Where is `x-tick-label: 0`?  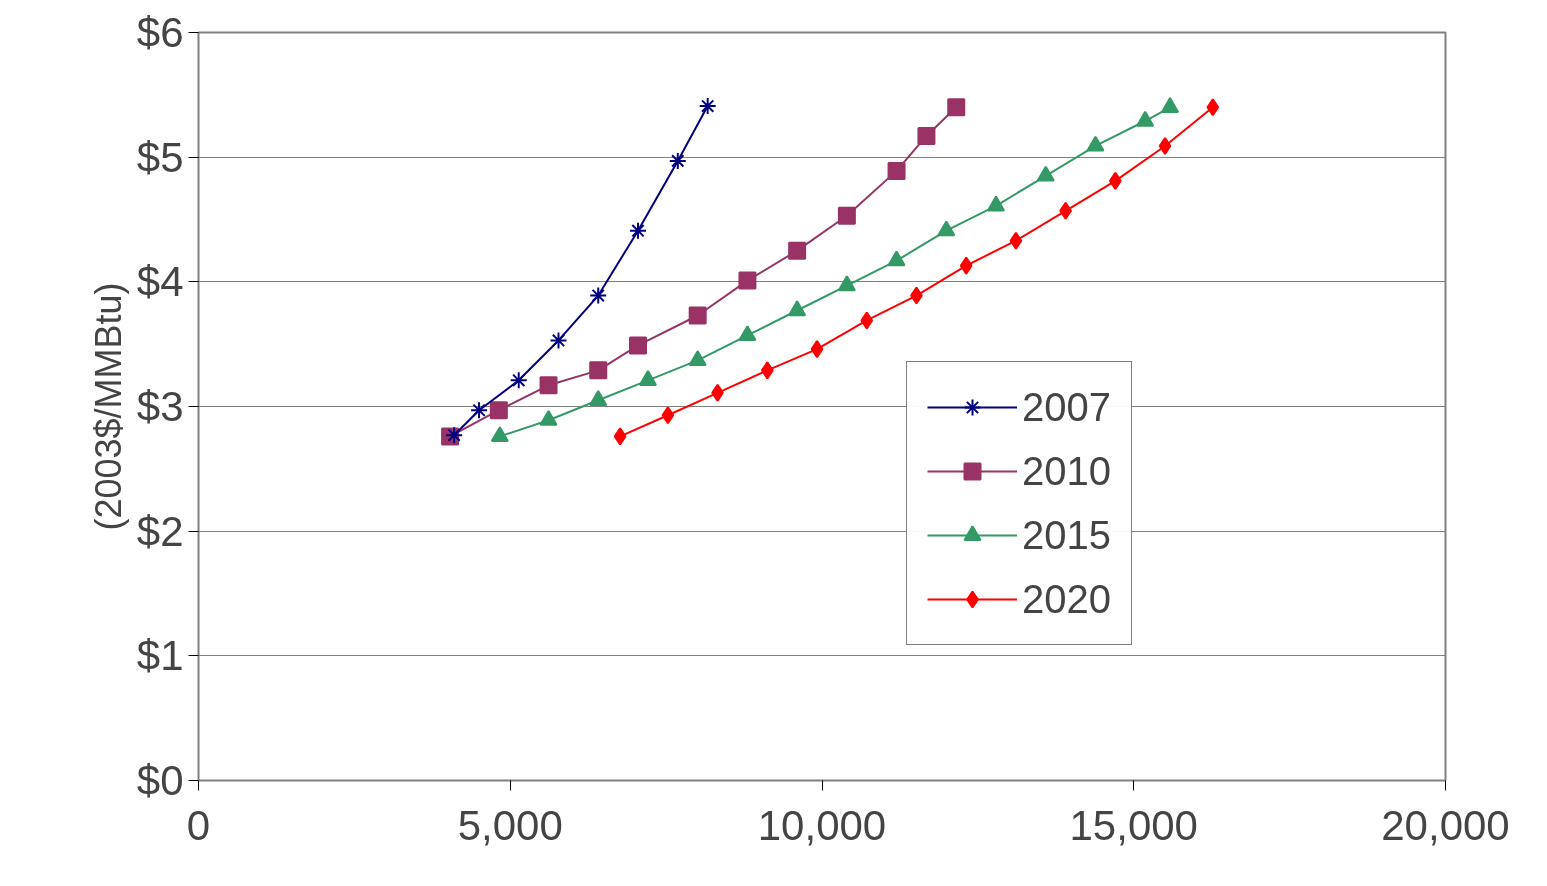 x-tick-label: 0 is located at coordinates (198, 825).